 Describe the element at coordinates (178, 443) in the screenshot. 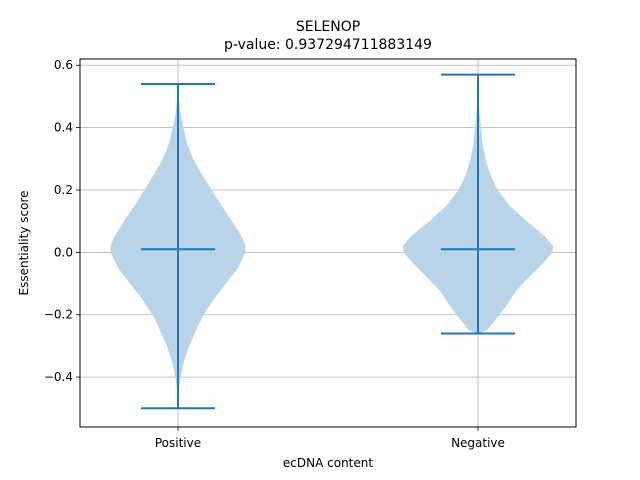

I see `x-tick-label: Positive` at that location.